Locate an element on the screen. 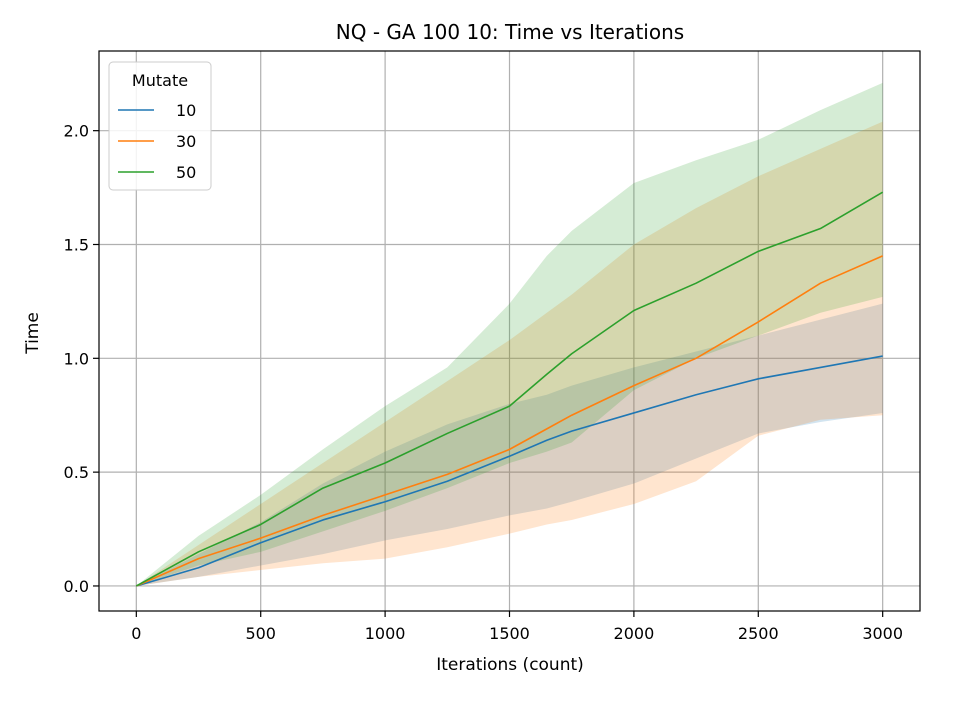 The width and height of the screenshot is (960, 720). y-tick-label: 1.5 is located at coordinates (76, 244).